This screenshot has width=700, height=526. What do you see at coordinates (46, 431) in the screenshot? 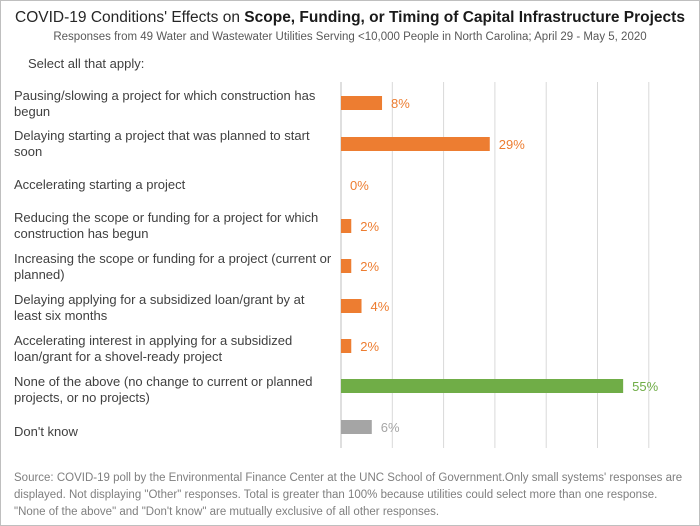
I see `category-label: Don't know` at bounding box center [46, 431].